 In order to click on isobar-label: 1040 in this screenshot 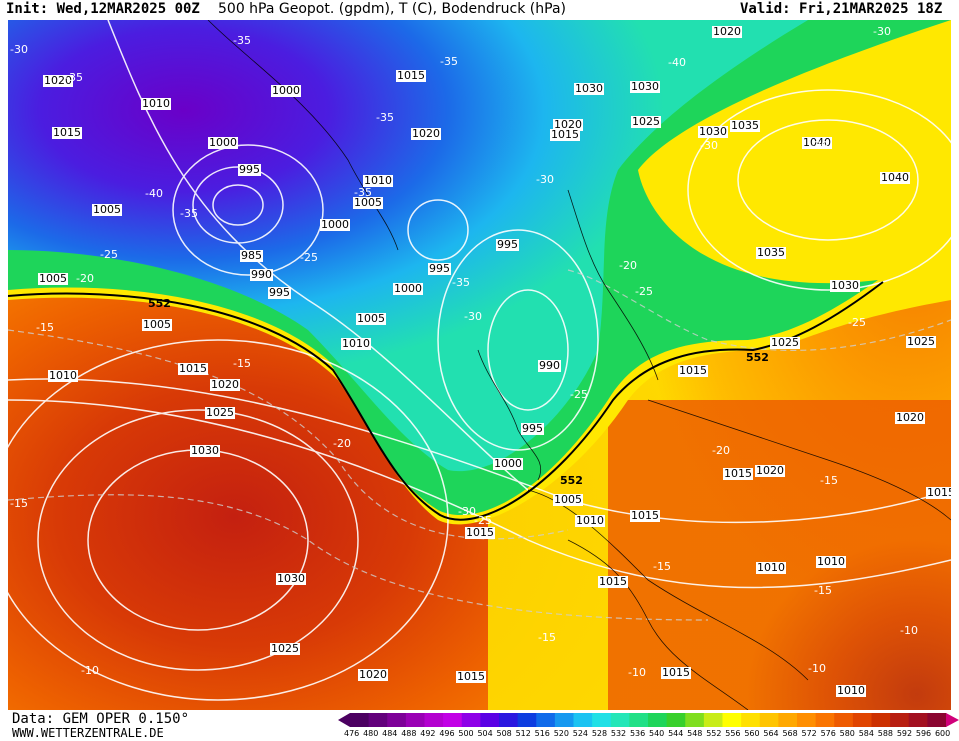, I will do `click(895, 177)`.